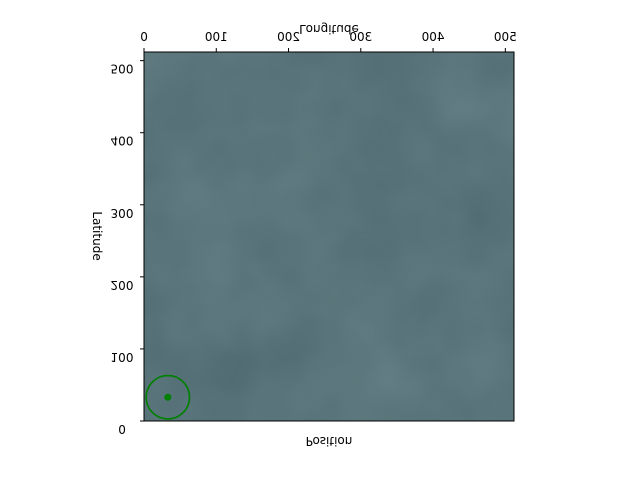  What do you see at coordinates (122, 69) in the screenshot?
I see `y-tick-label: 500` at bounding box center [122, 69].